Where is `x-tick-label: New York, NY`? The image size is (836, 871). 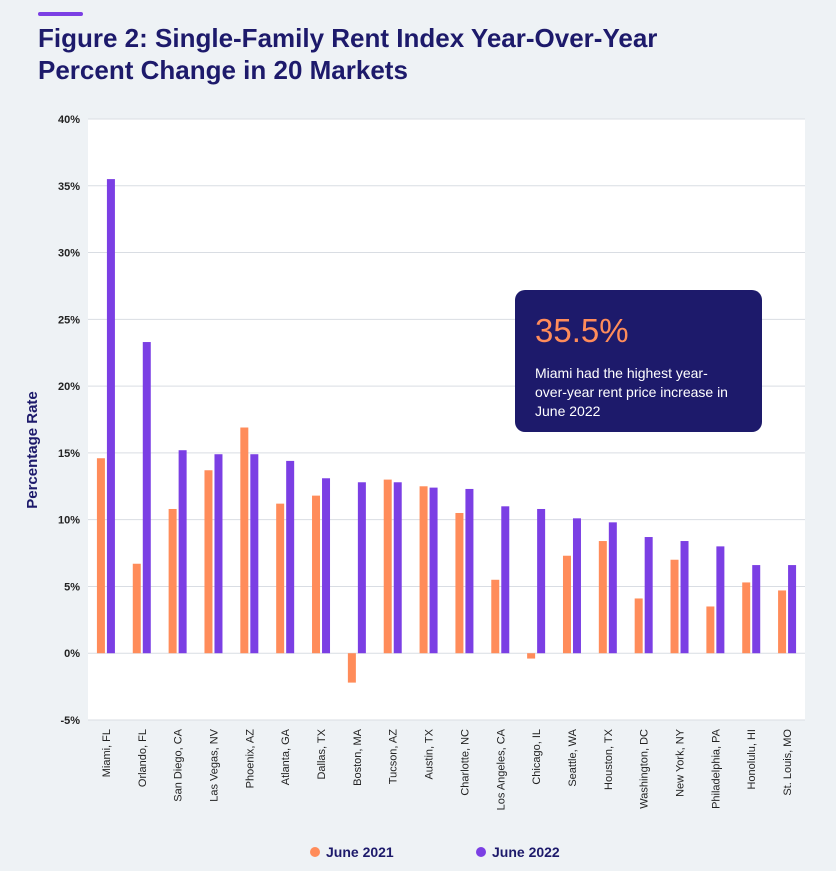 x-tick-label: New York, NY is located at coordinates (681, 762).